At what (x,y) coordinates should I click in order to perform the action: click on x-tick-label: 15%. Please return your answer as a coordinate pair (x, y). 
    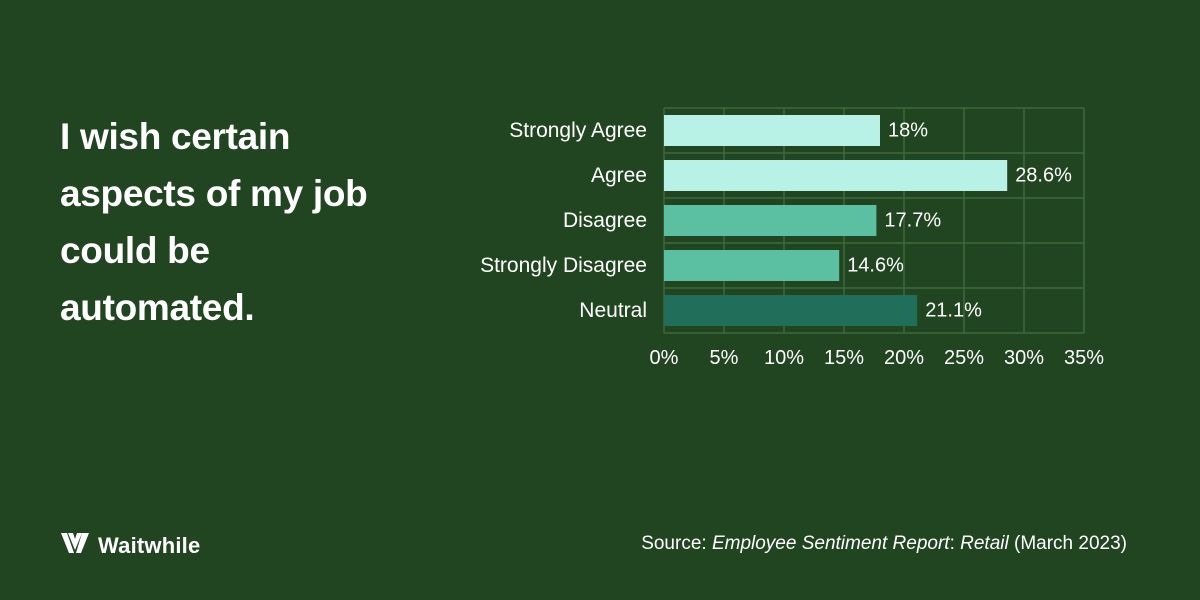
    Looking at the image, I should click on (844, 358).